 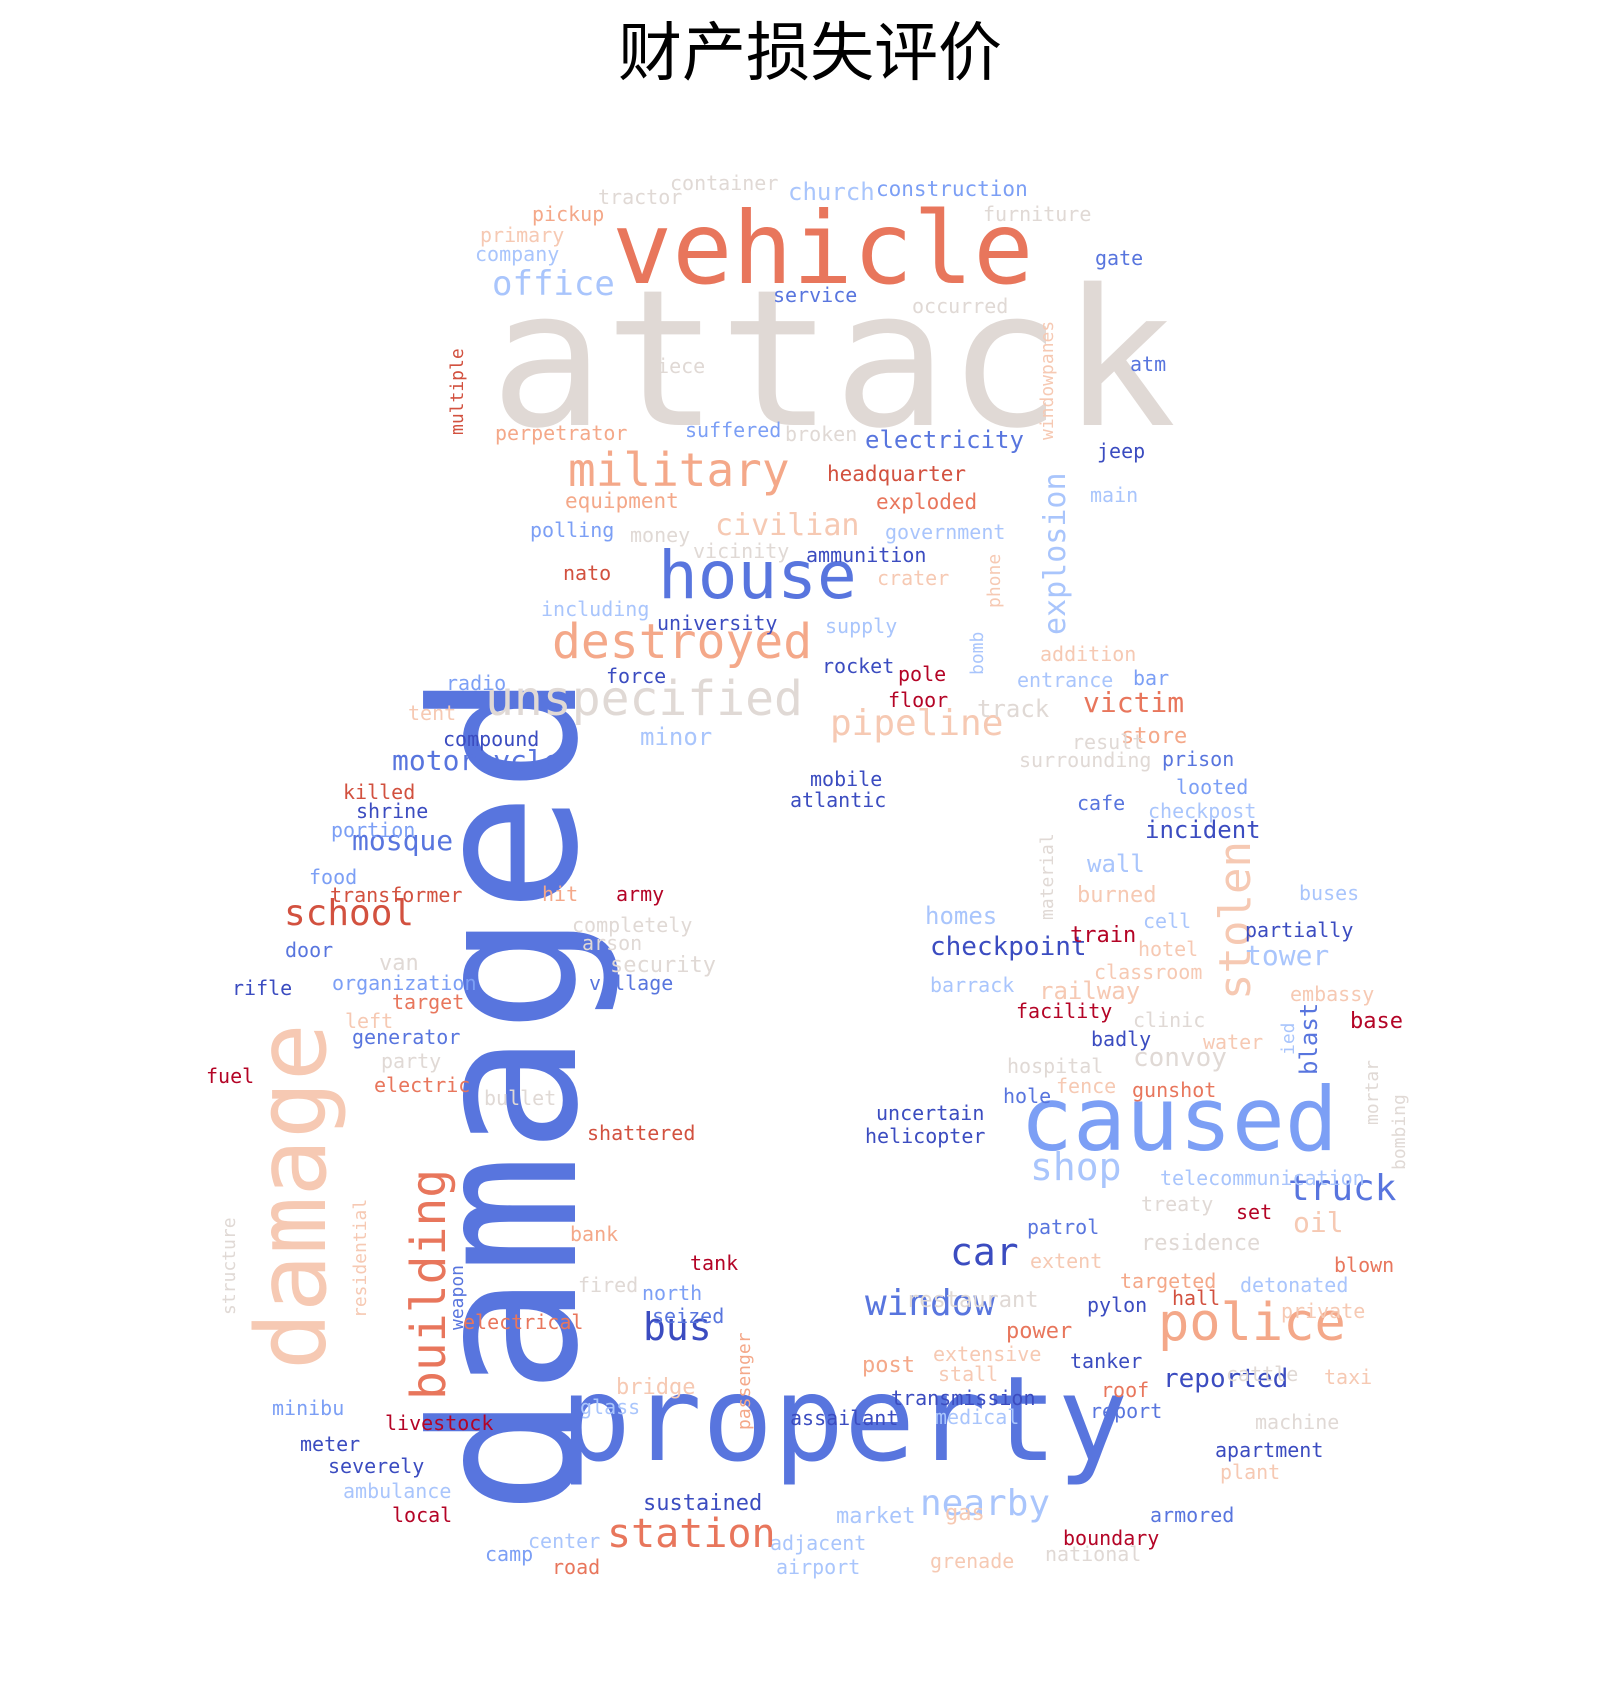 I want to click on word-arson: arson, so click(x=612, y=943).